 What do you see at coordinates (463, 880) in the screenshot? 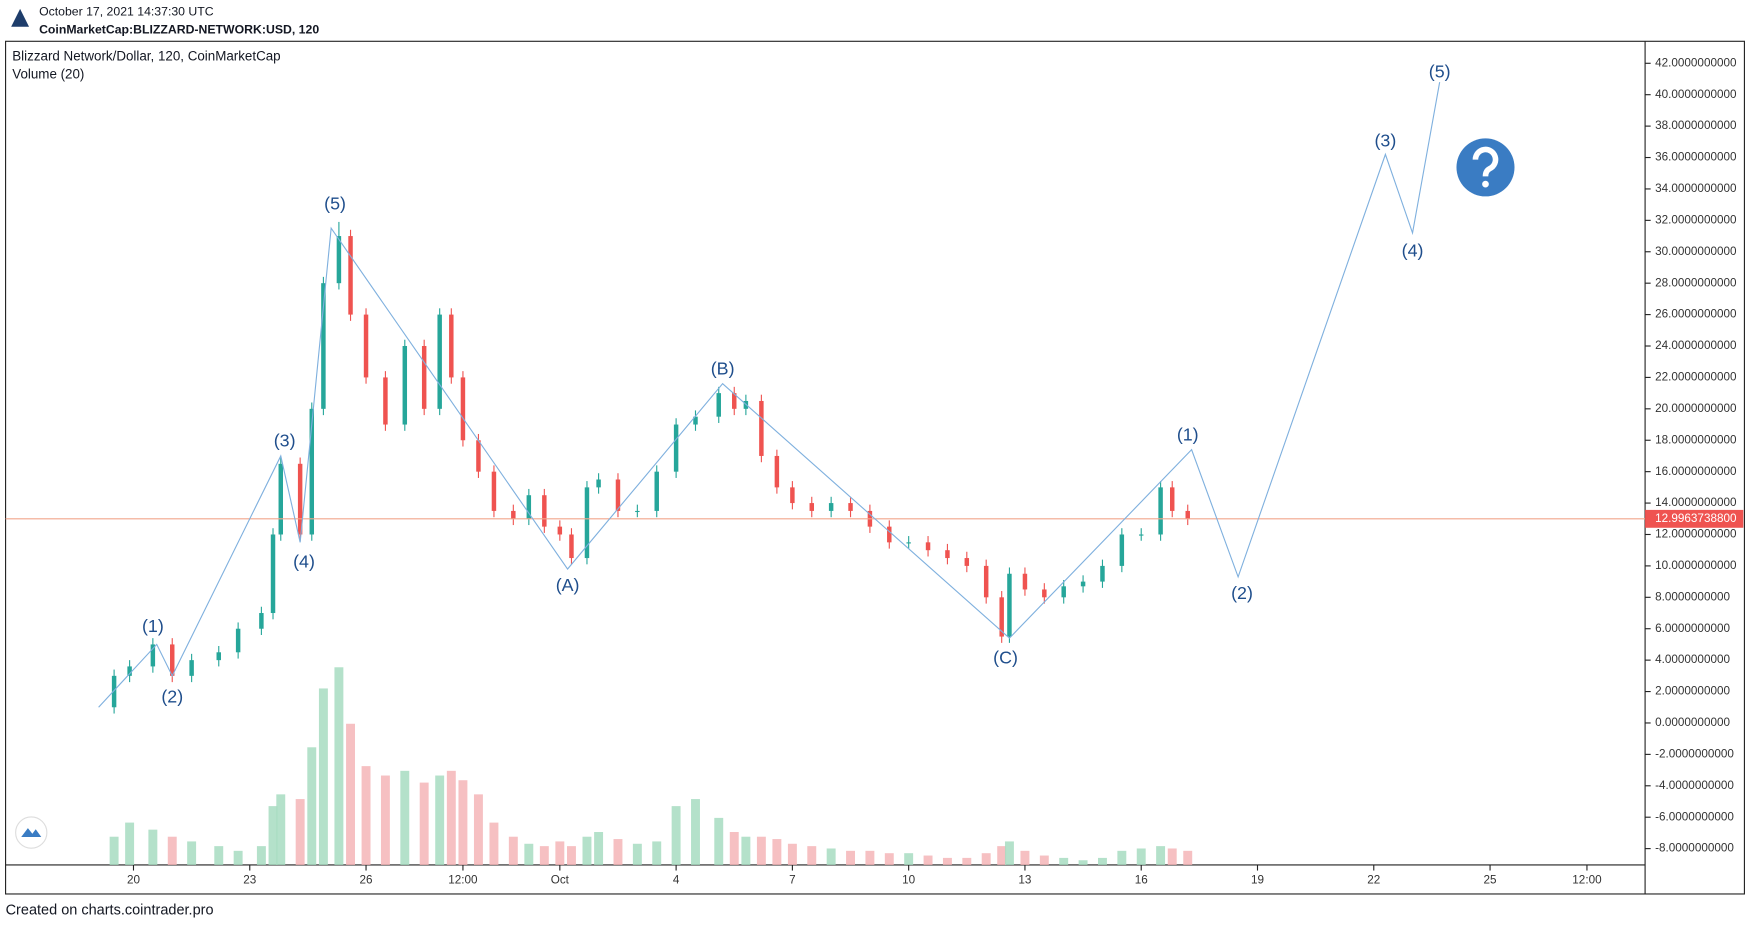
I see `x-tick-label: 12:00` at bounding box center [463, 880].